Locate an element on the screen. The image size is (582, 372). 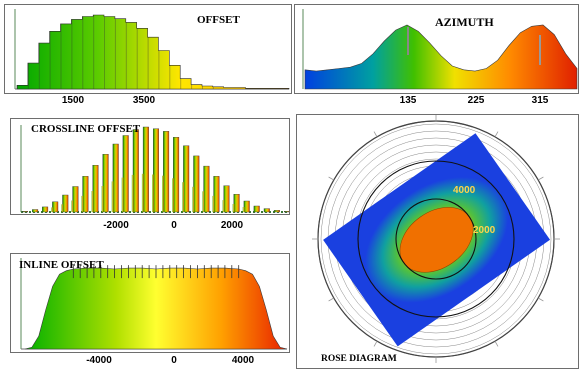
inline-chart is located at coordinates (154, 304).